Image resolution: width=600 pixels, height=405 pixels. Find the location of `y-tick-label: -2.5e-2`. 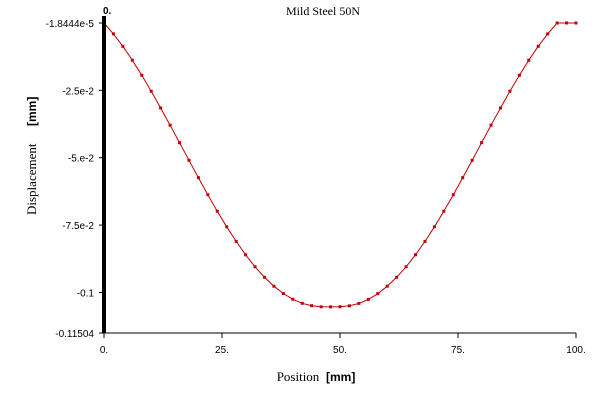

y-tick-label: -2.5e-2 is located at coordinates (78, 91).